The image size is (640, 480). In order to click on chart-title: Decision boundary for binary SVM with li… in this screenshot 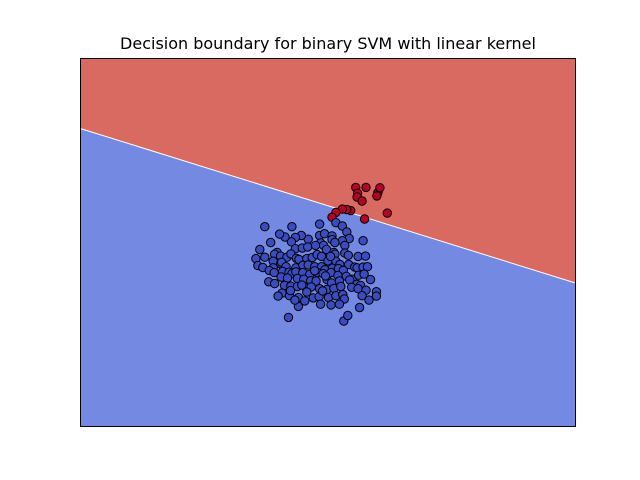, I will do `click(328, 43)`.